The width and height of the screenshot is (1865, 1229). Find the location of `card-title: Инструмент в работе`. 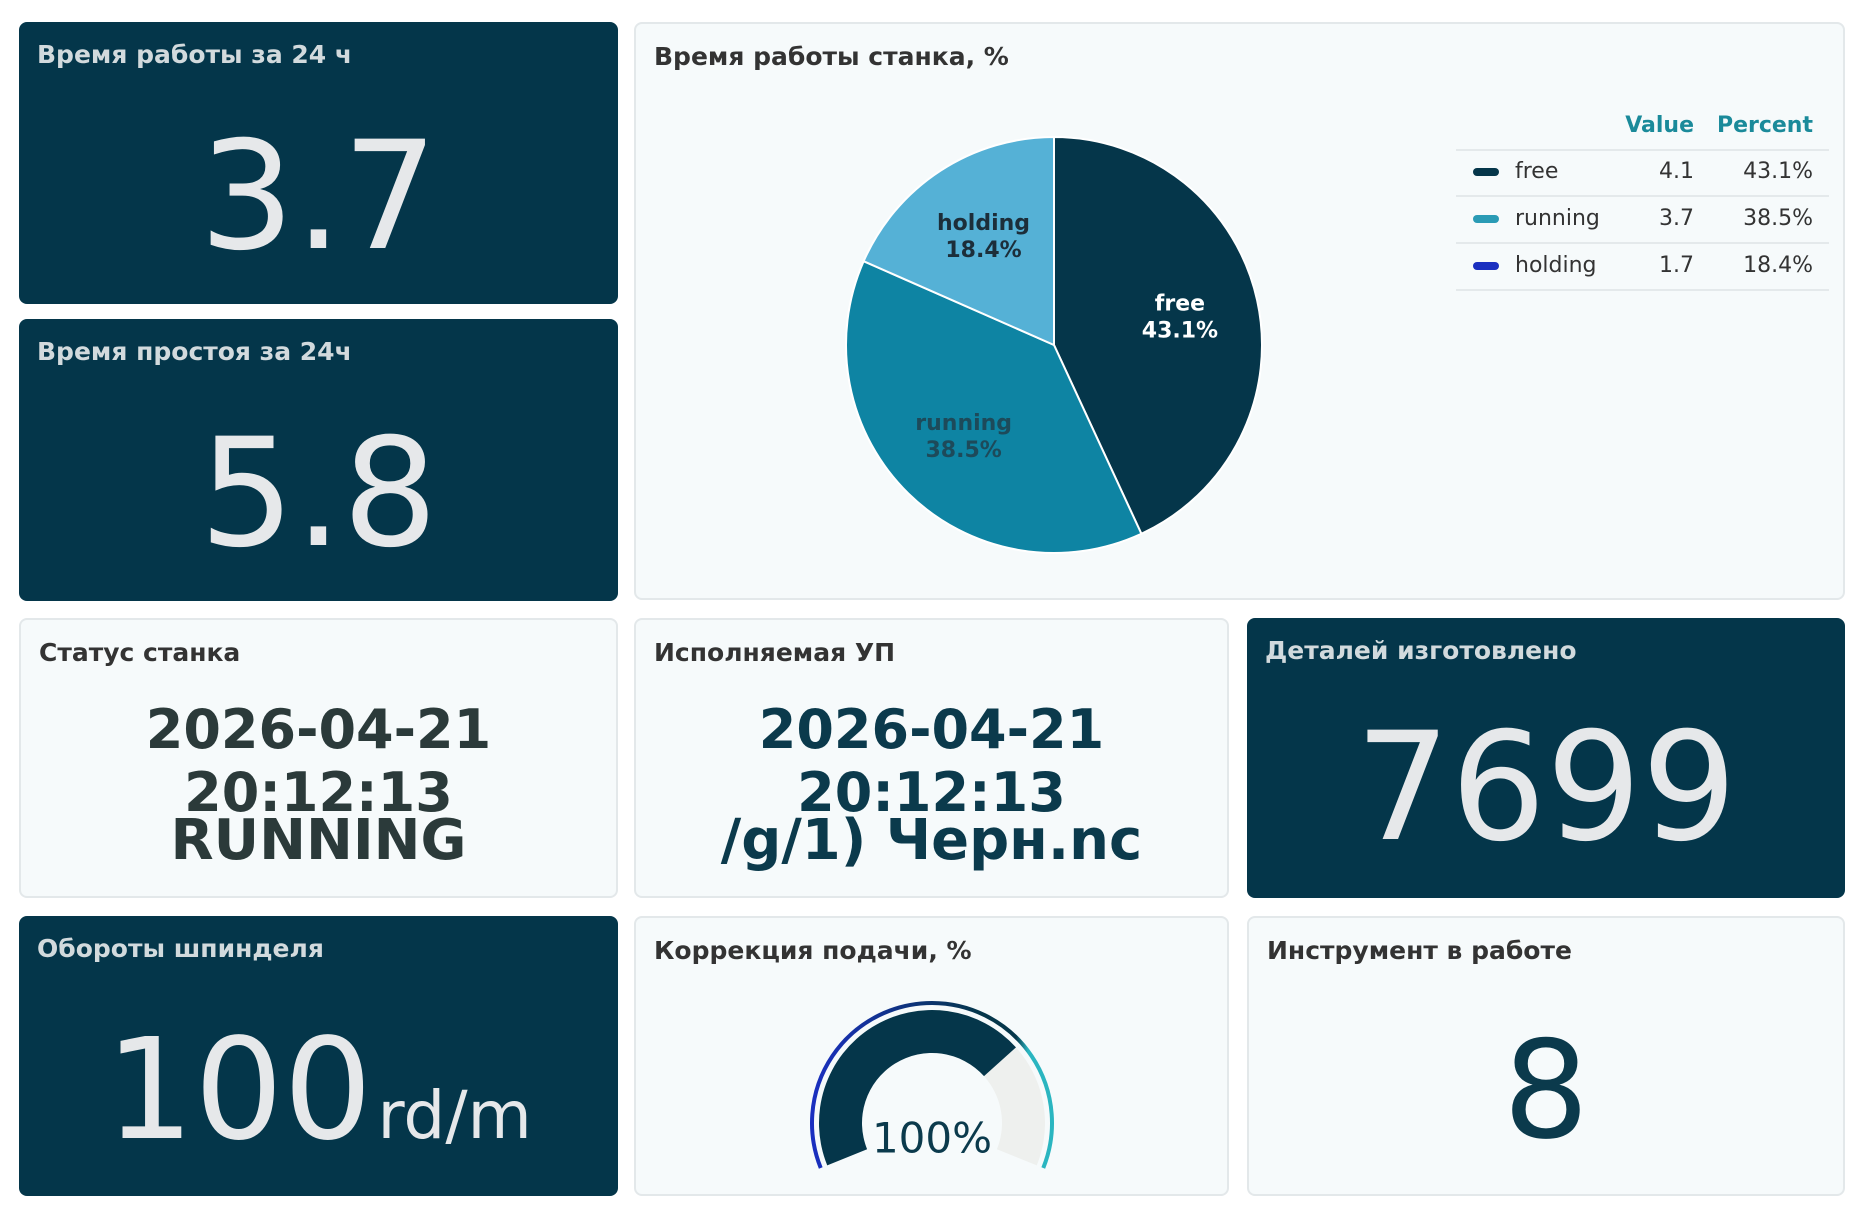

card-title: Инструмент в работе is located at coordinates (1419, 950).